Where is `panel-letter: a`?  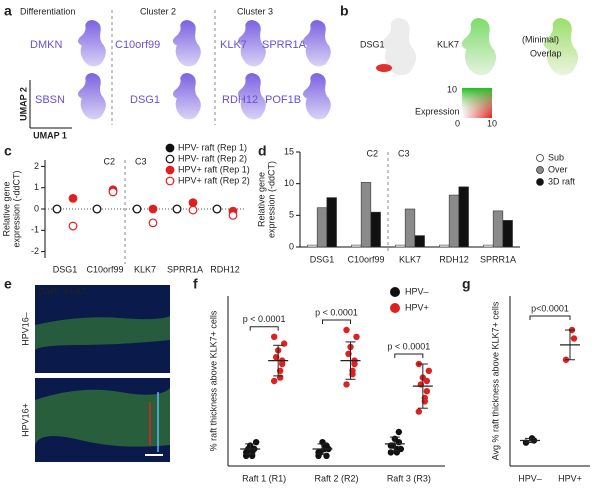
panel-letter: a is located at coordinates (8, 11).